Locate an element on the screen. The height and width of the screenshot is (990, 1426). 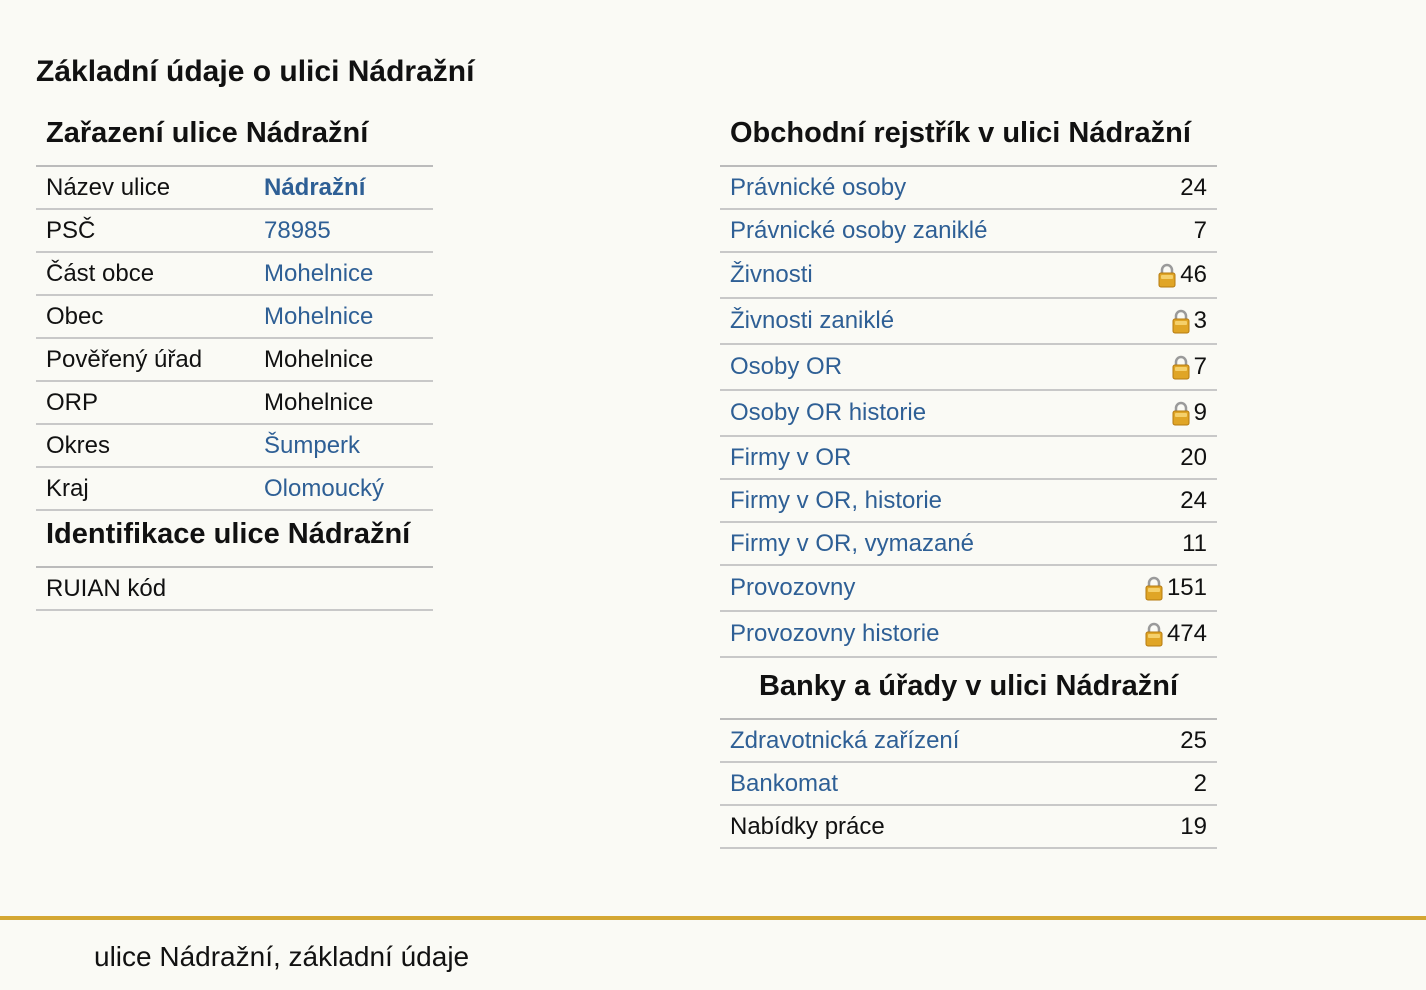
table-row: Firmy v OR, vymazané 11 is located at coordinates (968, 544).